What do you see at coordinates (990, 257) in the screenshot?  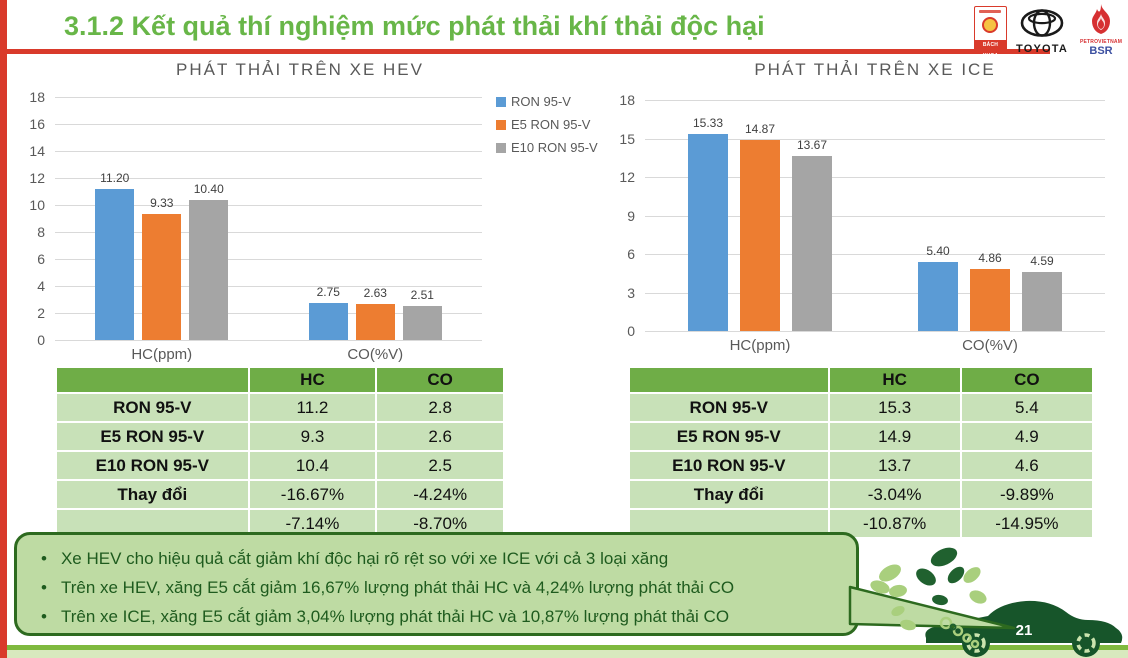 I see `bar-value-label: 4.86` at bounding box center [990, 257].